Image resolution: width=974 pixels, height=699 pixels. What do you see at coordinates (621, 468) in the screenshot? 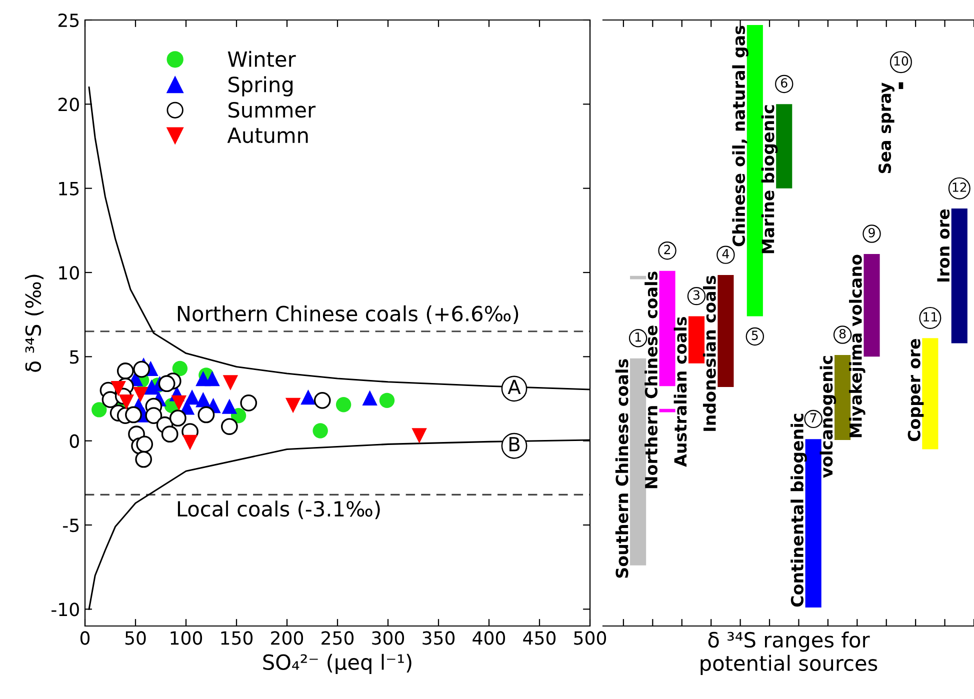
I see `category-label: Southern Chinese coals` at bounding box center [621, 468].